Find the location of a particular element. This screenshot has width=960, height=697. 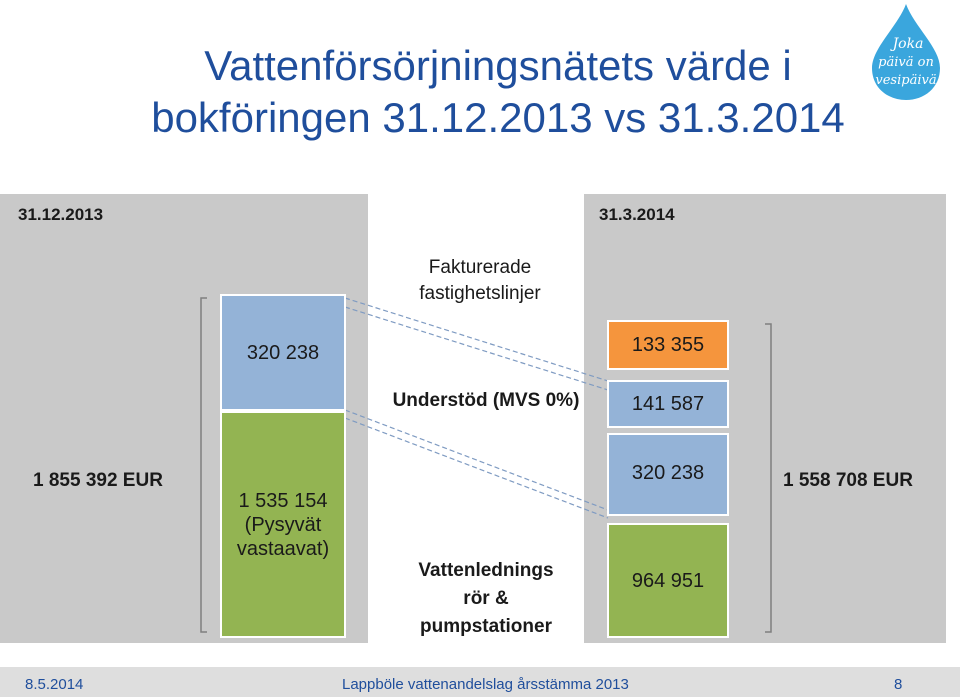

left-green-box: 1 535 154 (Pysyvät vastaavat) is located at coordinates (283, 524).